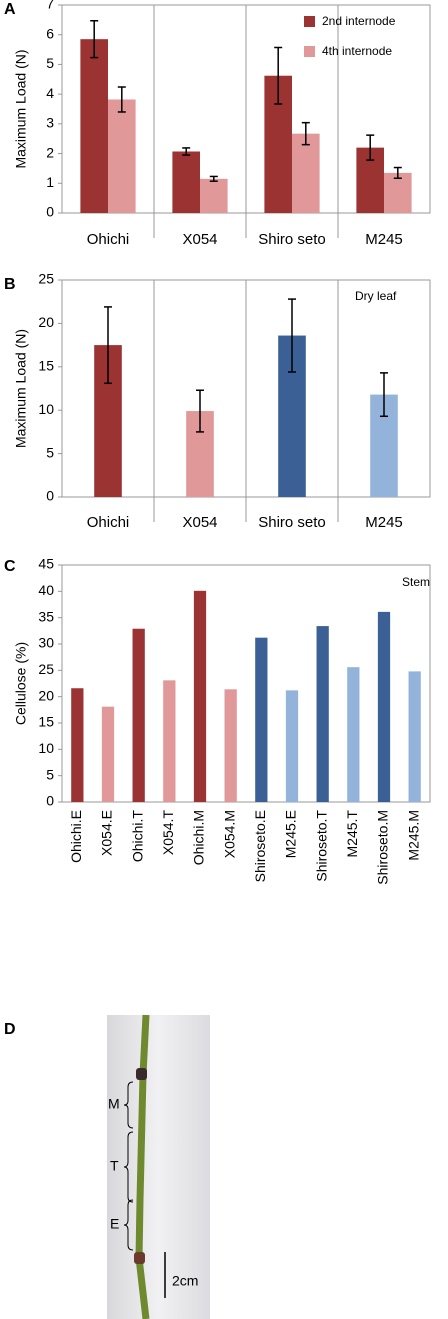 This screenshot has height=1319, width=448. What do you see at coordinates (114, 1104) in the screenshot?
I see `region-label: M` at bounding box center [114, 1104].